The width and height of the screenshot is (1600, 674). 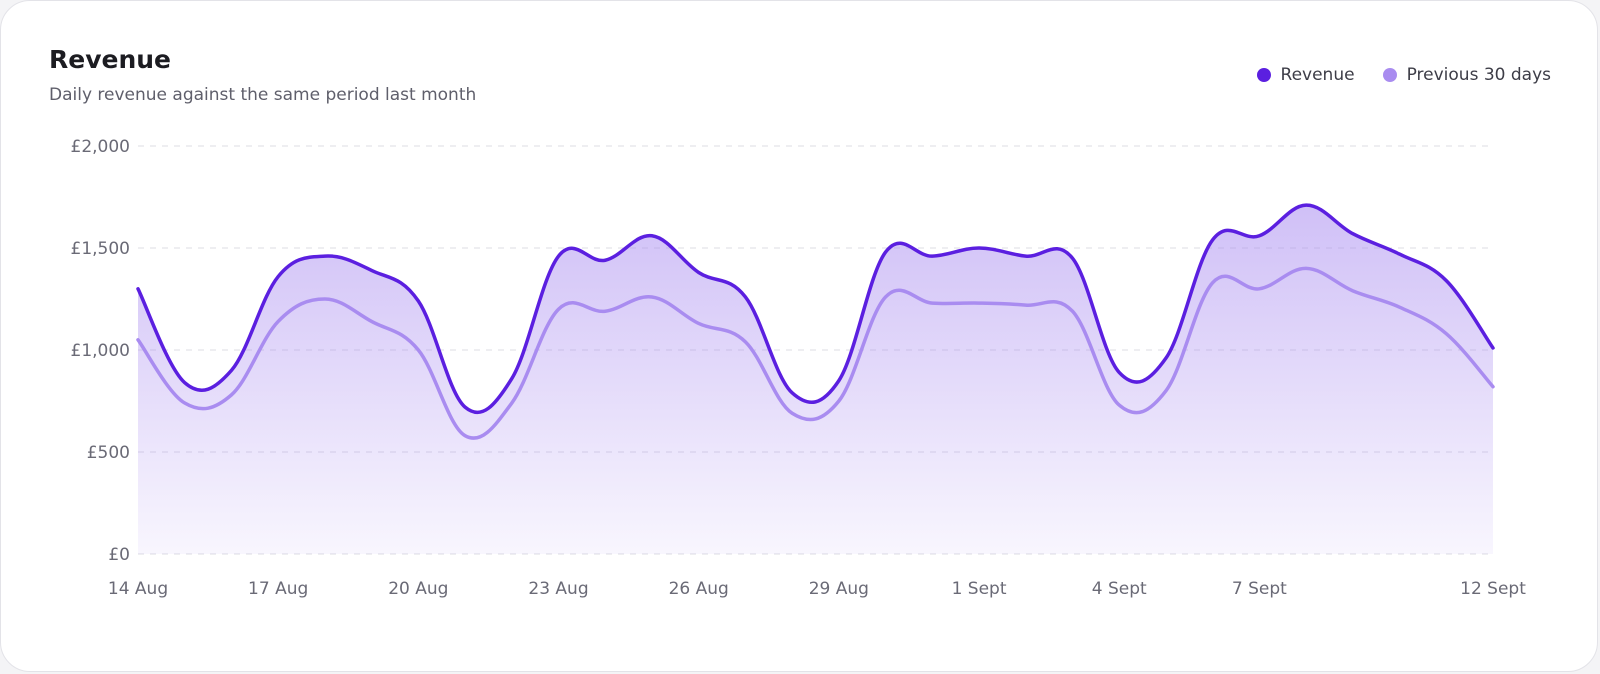 What do you see at coordinates (108, 453) in the screenshot?
I see `y-tick-label: £500` at bounding box center [108, 453].